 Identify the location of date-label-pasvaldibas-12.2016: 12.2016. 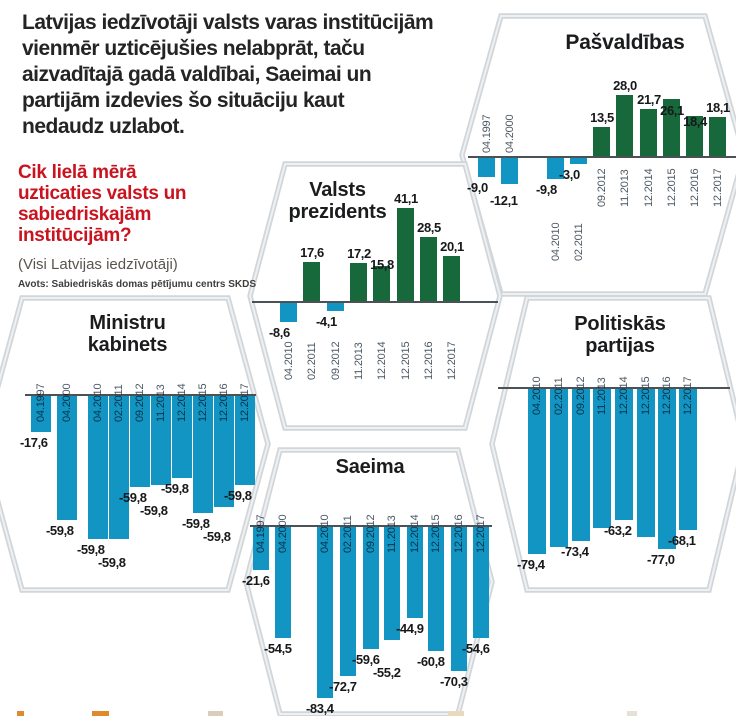
(695, 187).